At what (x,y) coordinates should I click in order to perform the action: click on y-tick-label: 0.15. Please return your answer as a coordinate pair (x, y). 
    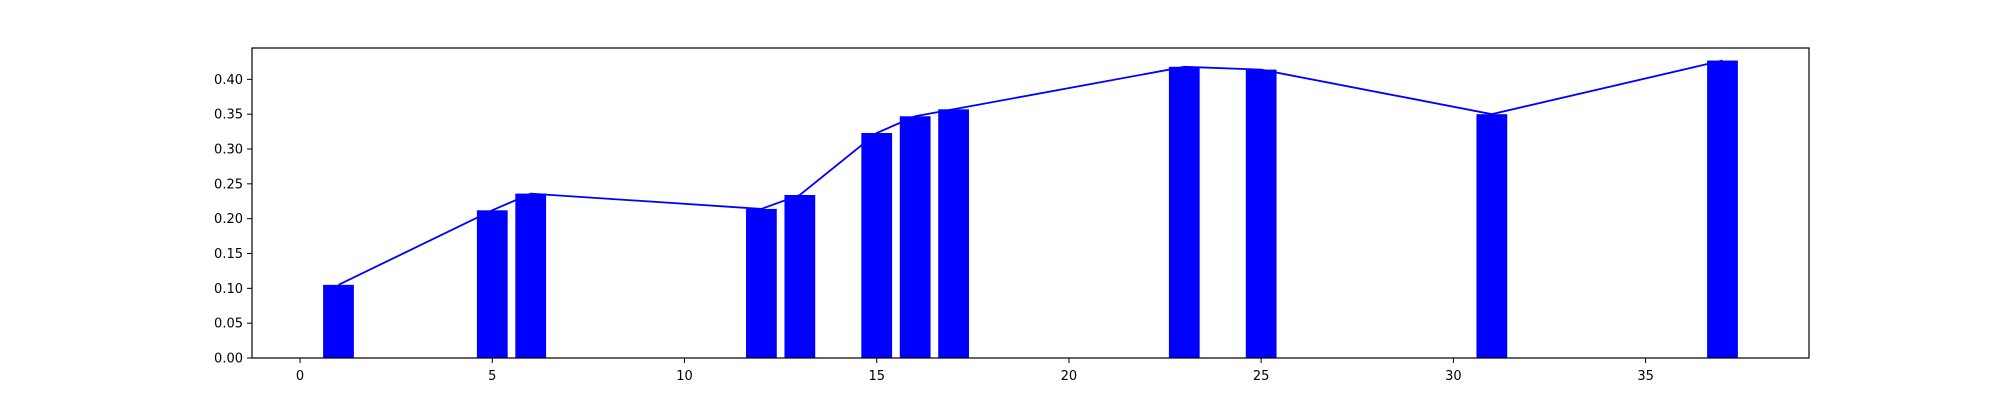
    Looking at the image, I should click on (228, 254).